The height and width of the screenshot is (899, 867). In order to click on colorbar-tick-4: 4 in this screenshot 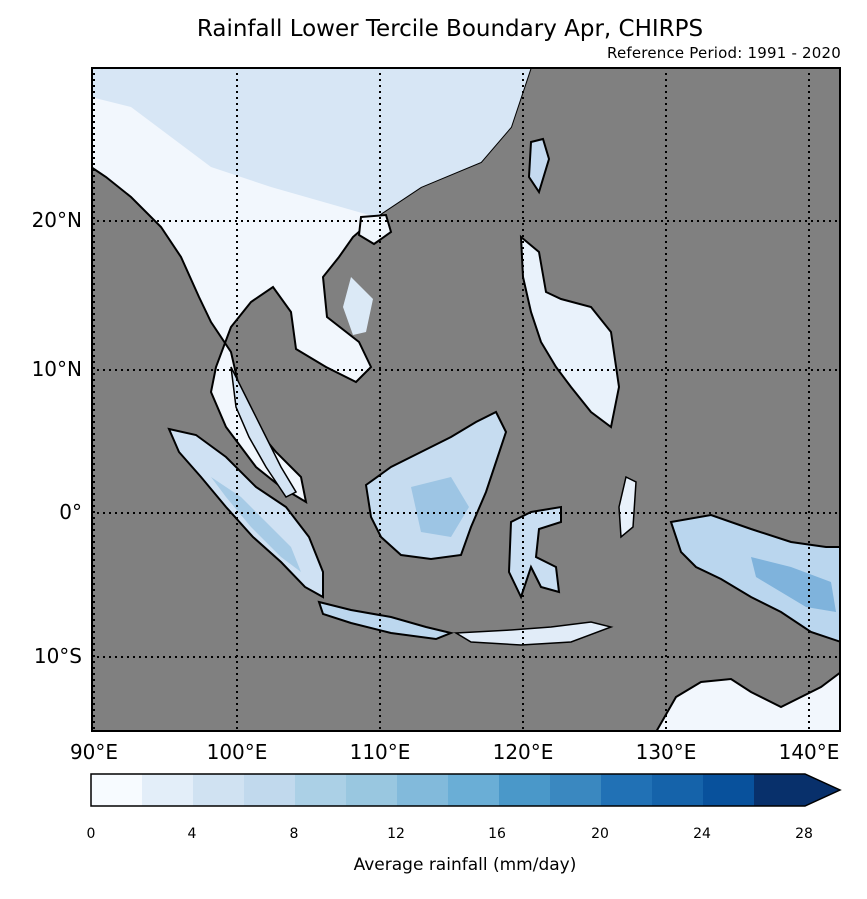, I will do `click(192, 834)`.